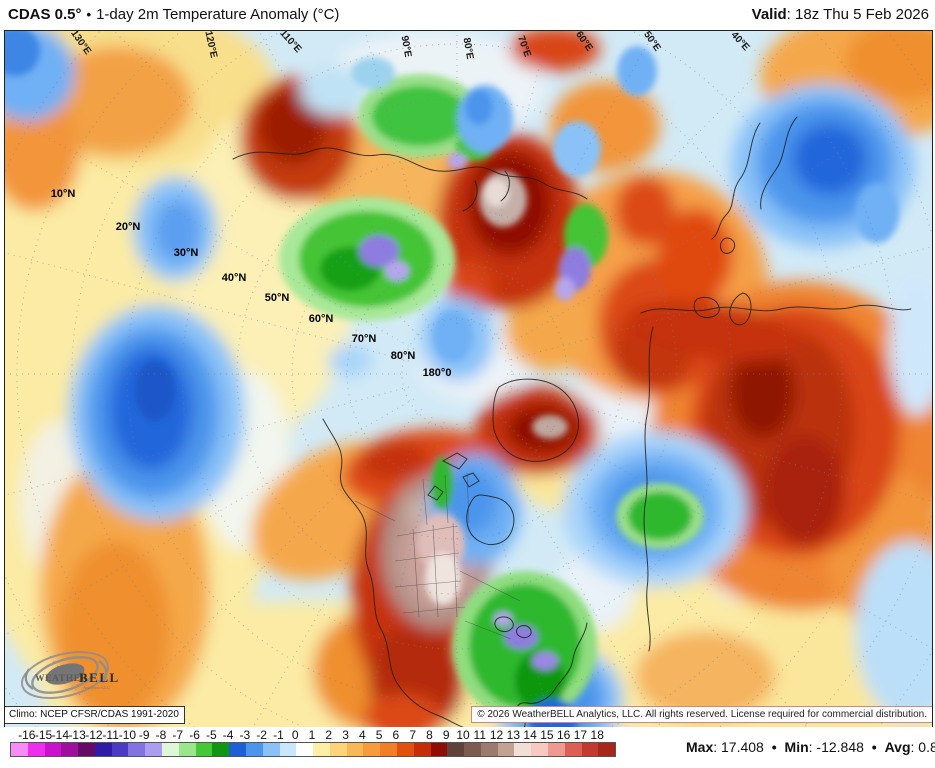 This screenshot has width=935, height=768. Describe the element at coordinates (530, 735) in the screenshot. I see `colorbar-tick-label: 14` at that location.